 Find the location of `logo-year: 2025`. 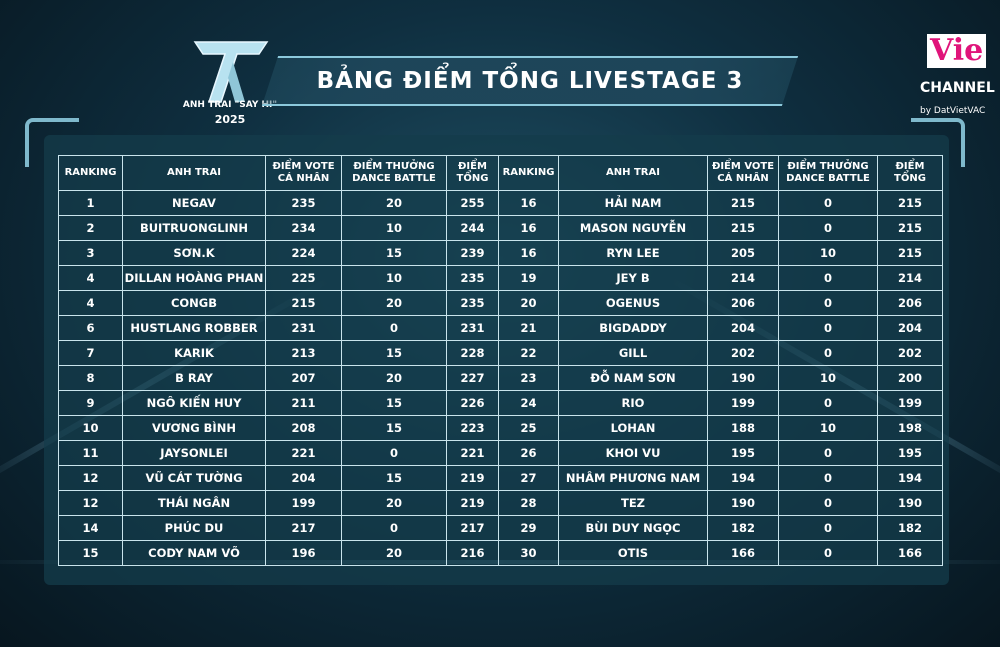

logo-year: 2025 is located at coordinates (230, 119).